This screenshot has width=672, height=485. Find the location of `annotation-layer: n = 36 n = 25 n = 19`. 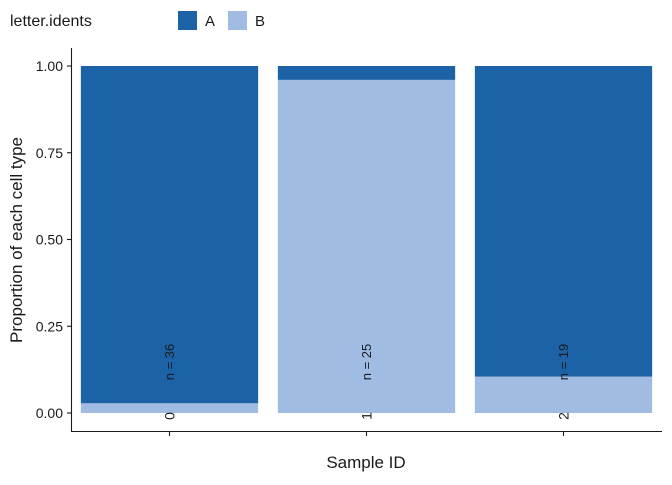

annotation-layer: n = 36 n = 25 n = 19 is located at coordinates (366, 362).